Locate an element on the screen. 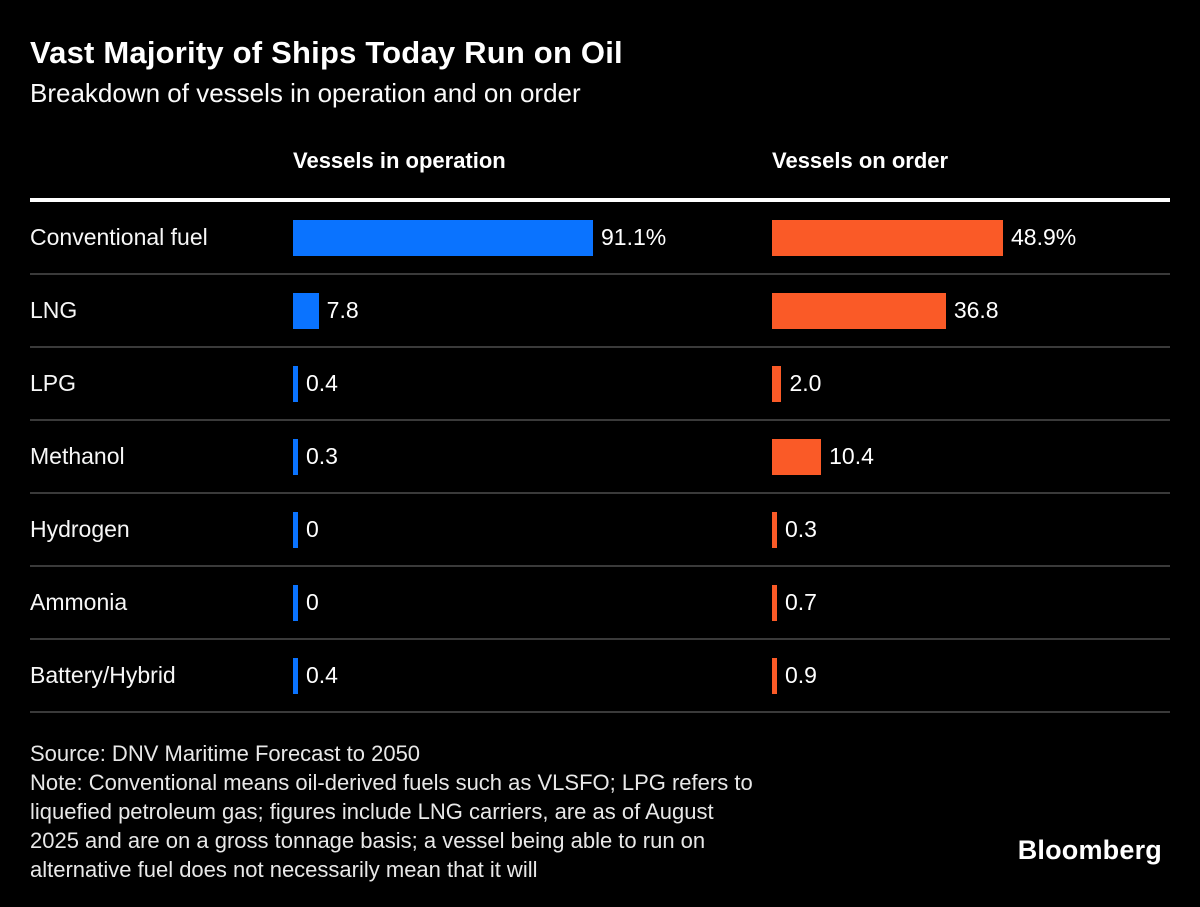 This screenshot has width=1200, height=907. column-header-spacer is located at coordinates (161, 161).